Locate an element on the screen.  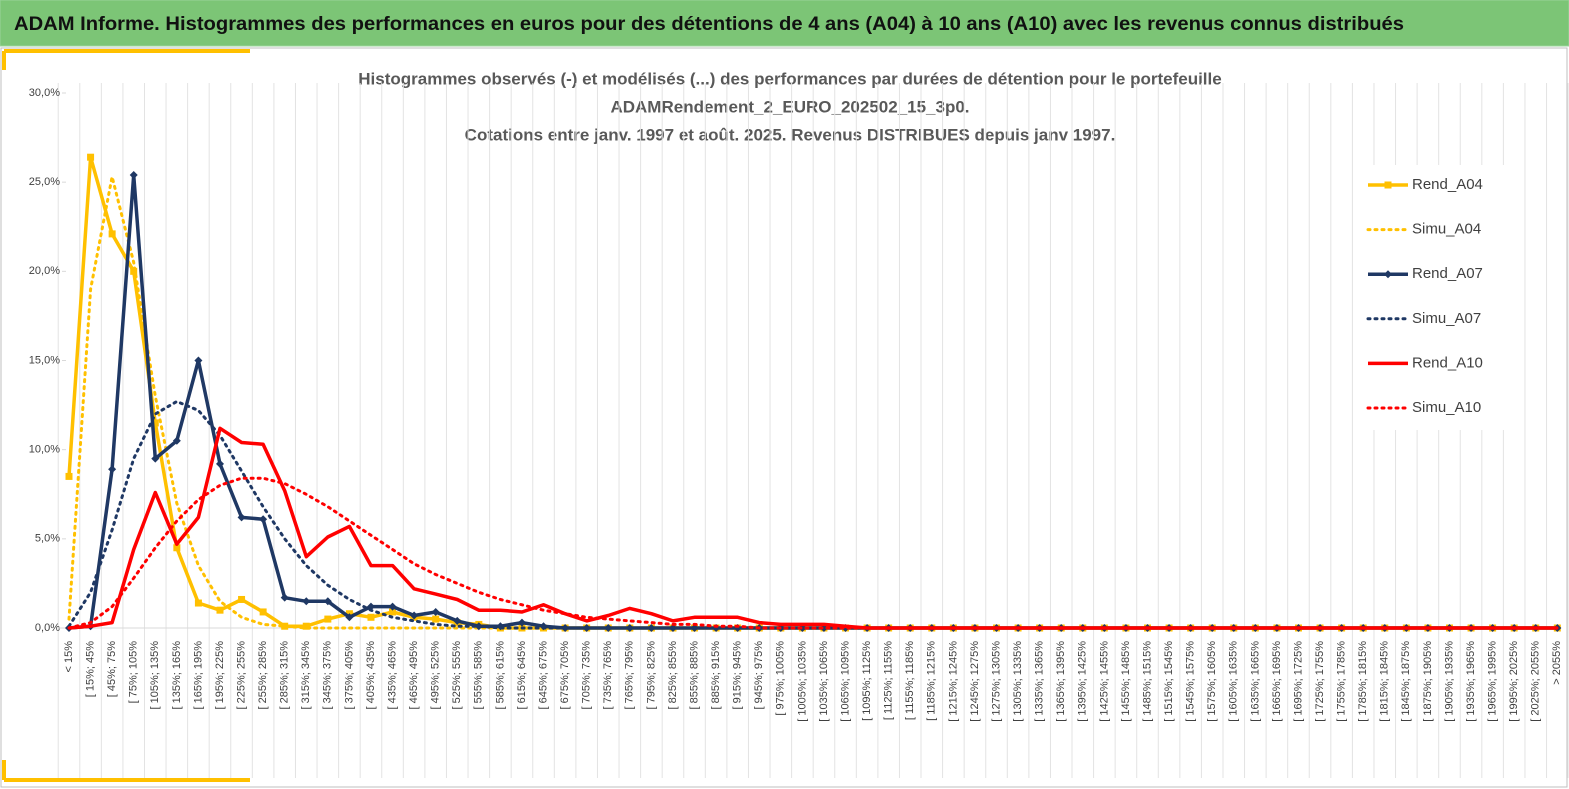
legend-label: Rend_A10 is located at coordinates (1447, 362).